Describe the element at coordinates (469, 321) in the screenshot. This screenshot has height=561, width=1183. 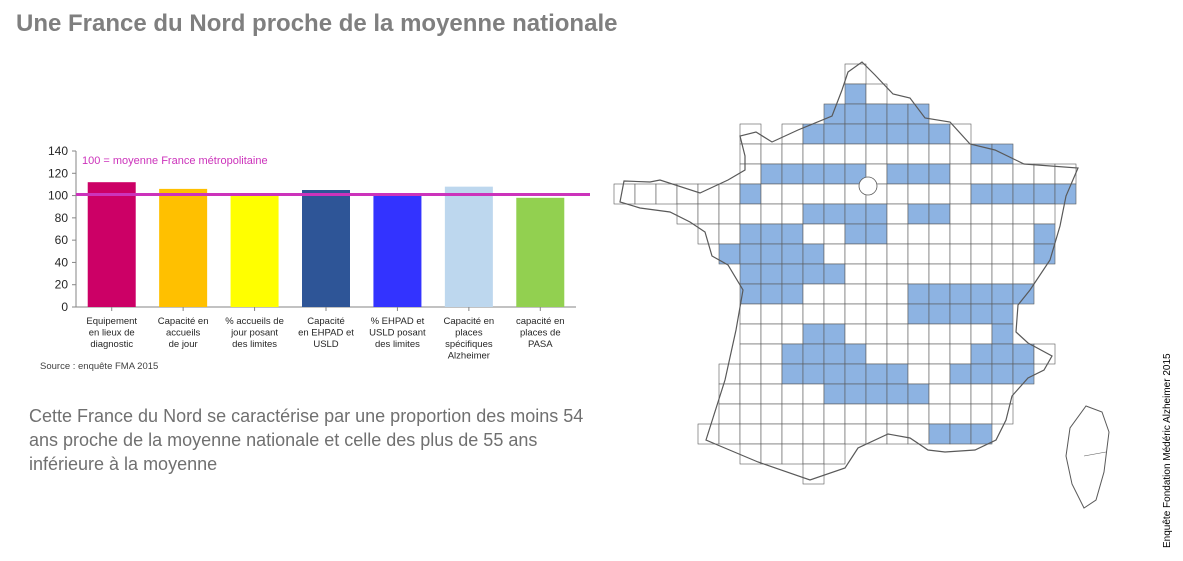
I see `x-category-label: Capacité en` at that location.